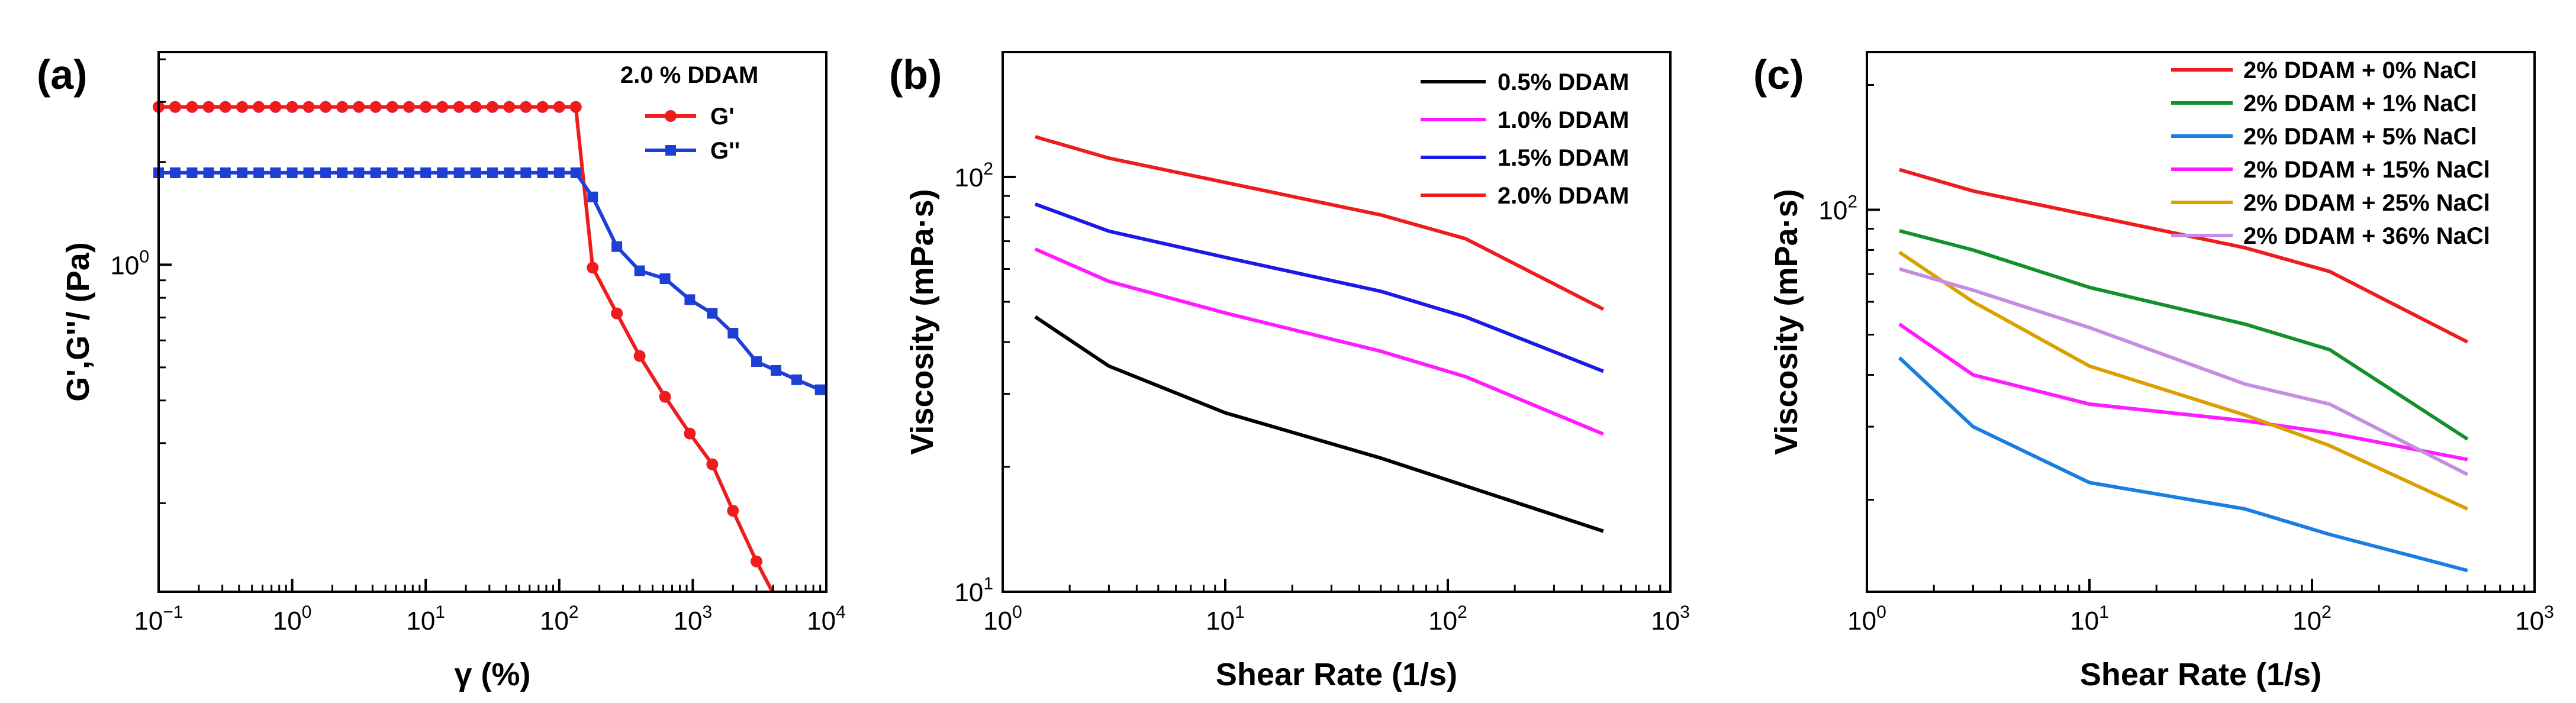 Image resolution: width=2576 pixels, height=703 pixels. Describe the element at coordinates (1837, 209) in the screenshot. I see `y-tick-label: 10²` at that location.